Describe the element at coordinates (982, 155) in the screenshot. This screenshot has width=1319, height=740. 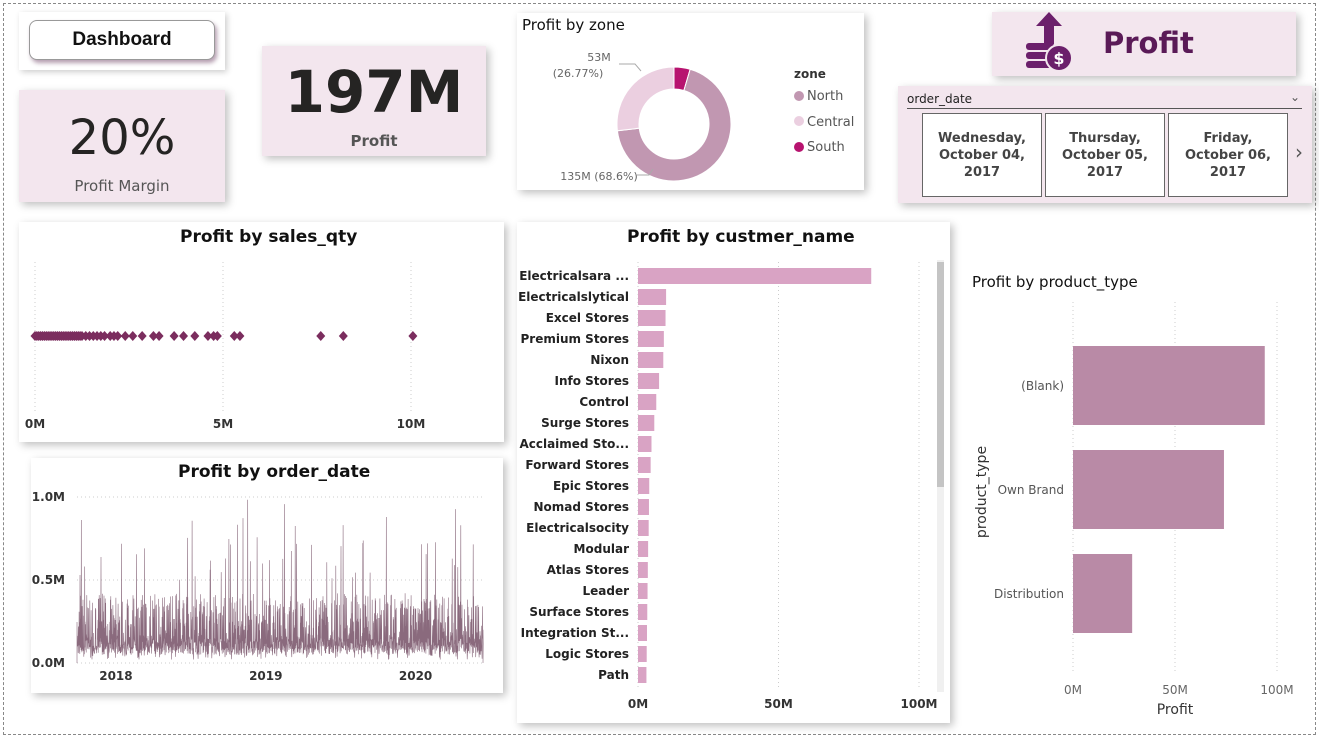
I see `date-tile: Wednesday, October 04, 2017` at that location.